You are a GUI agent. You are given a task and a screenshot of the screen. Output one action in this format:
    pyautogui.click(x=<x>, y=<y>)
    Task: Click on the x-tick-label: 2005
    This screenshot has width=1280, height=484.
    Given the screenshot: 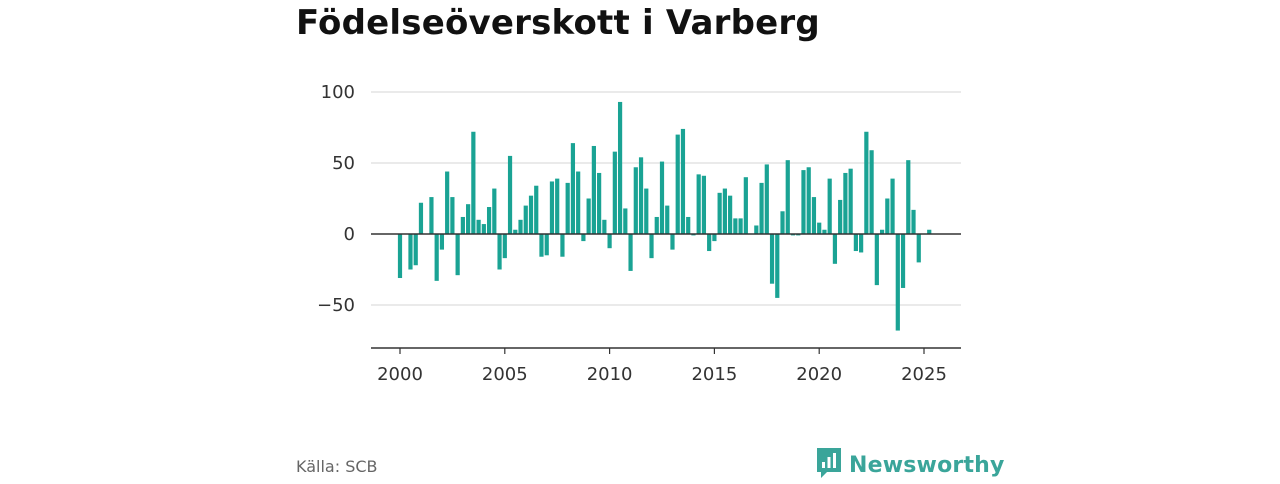 What is the action you would take?
    pyautogui.click(x=505, y=374)
    